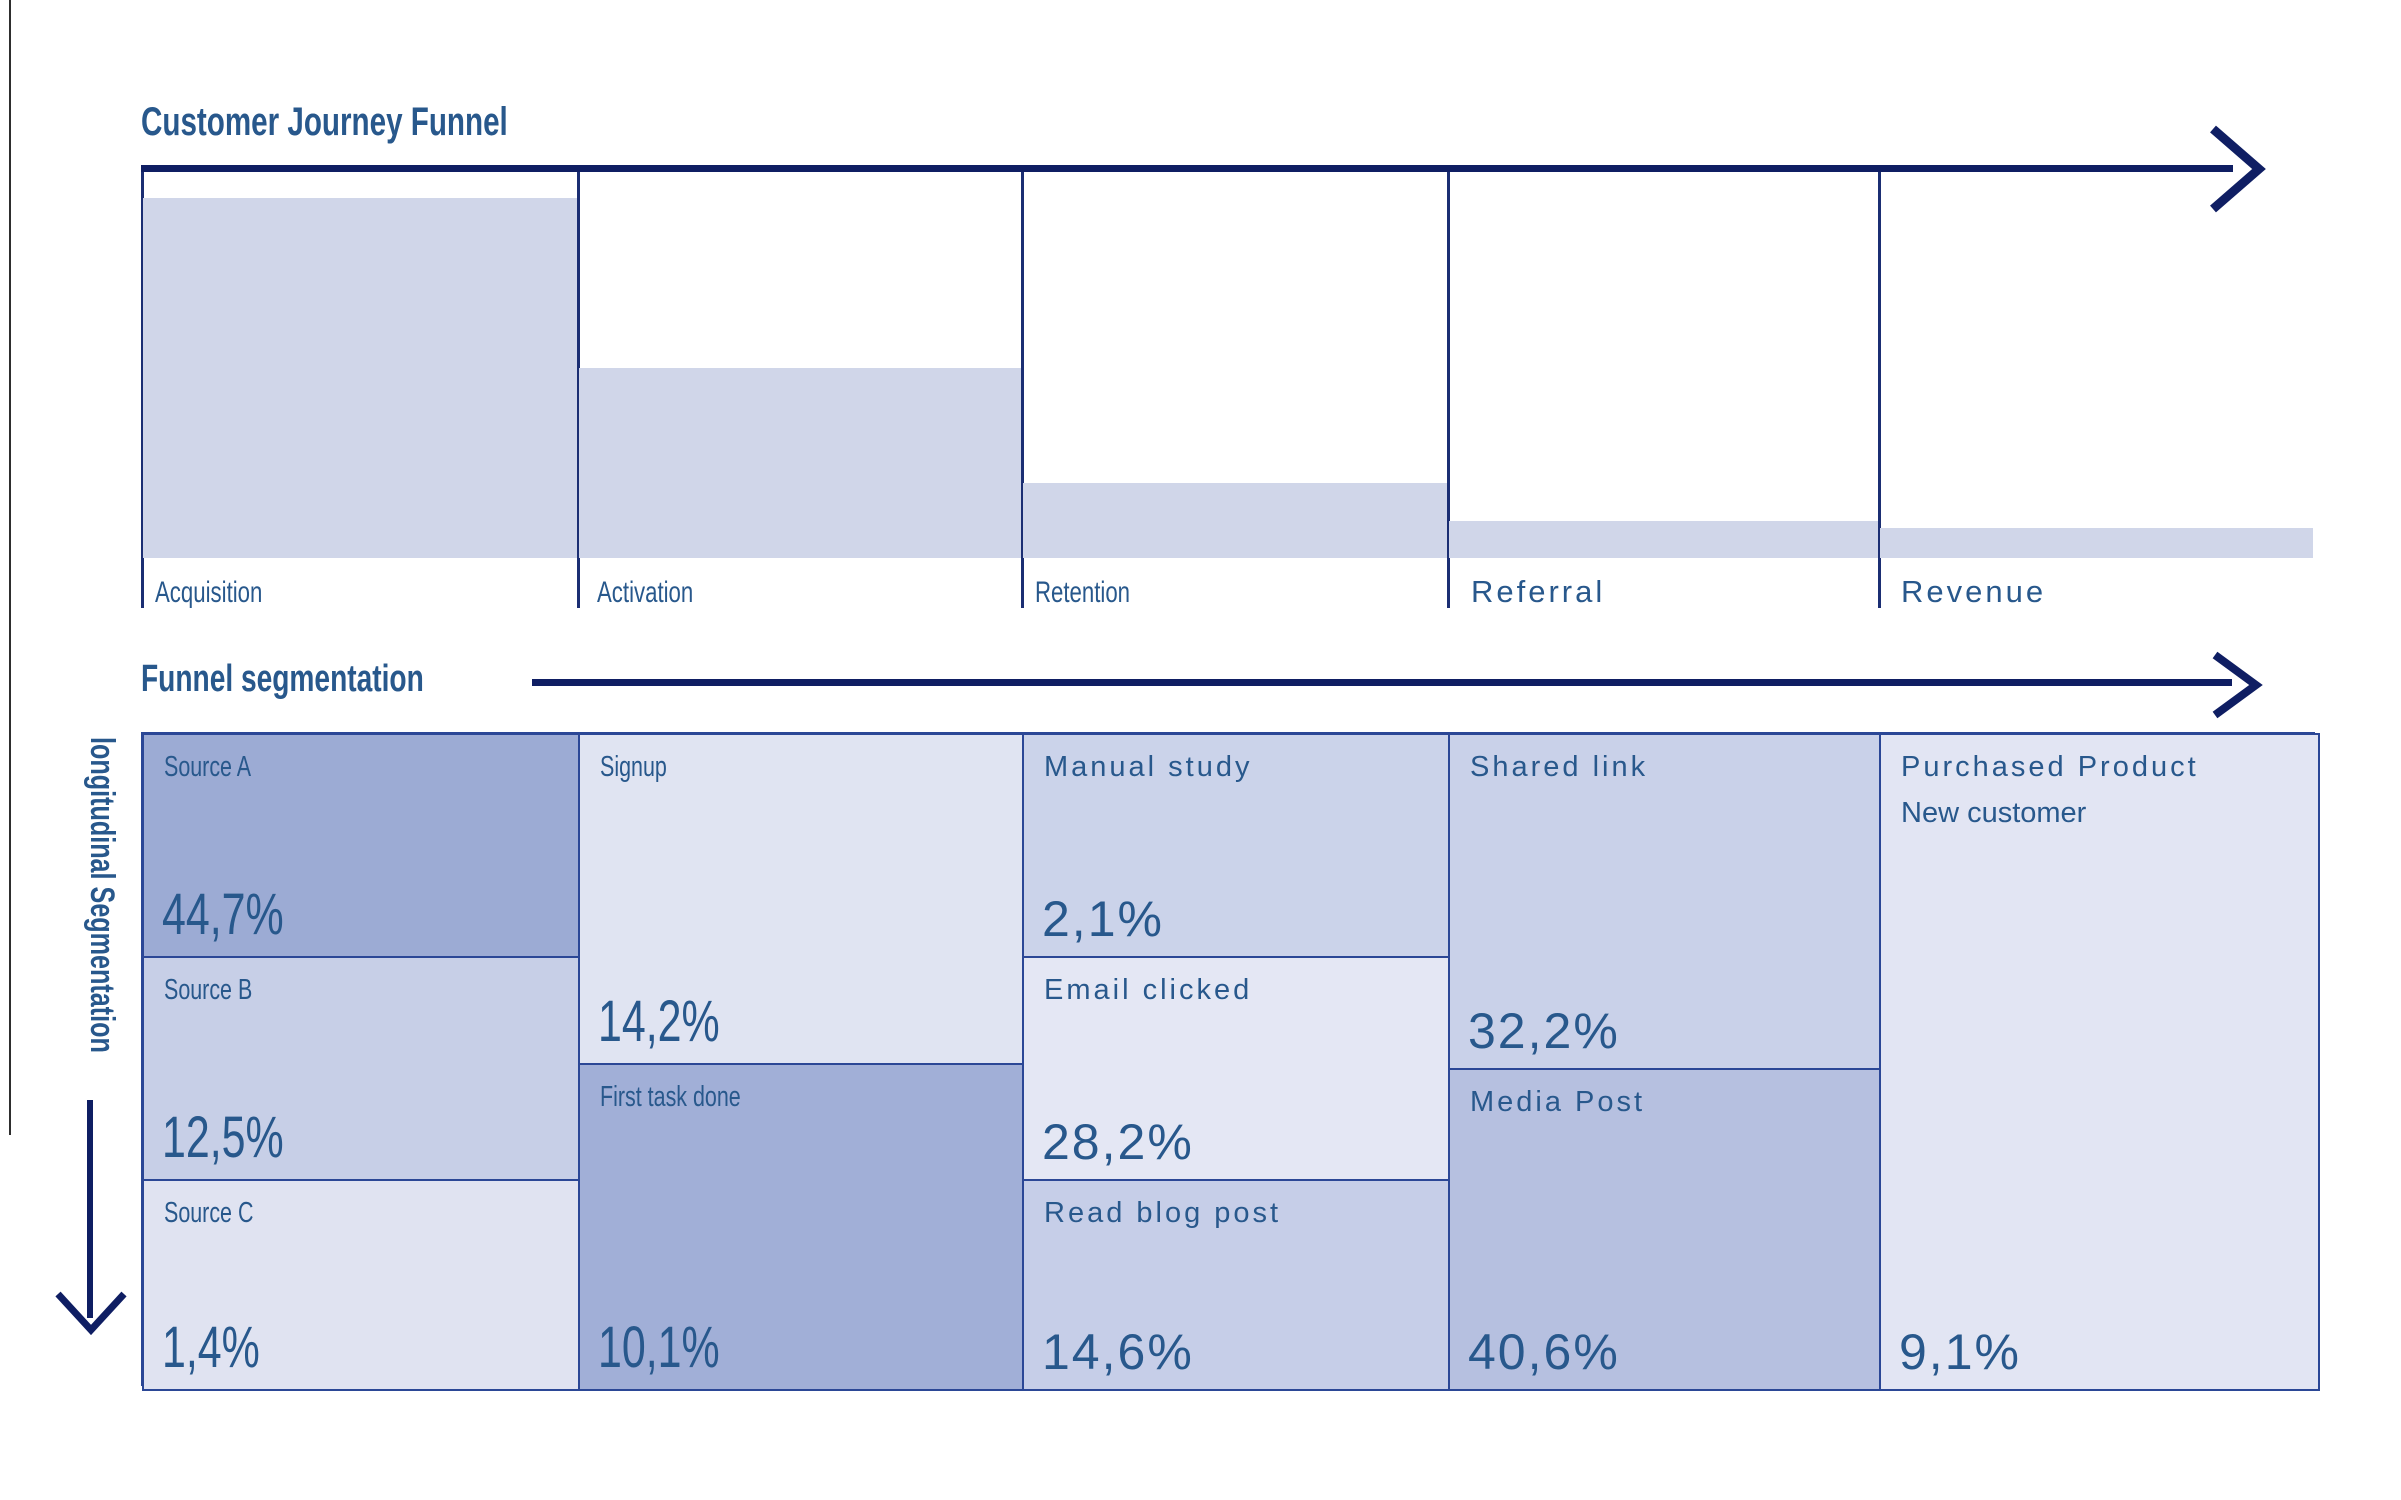 The image size is (2401, 1500). I want to click on segment-cell-read-blog-post: Read blog post 14,6%, so click(1236, 1285).